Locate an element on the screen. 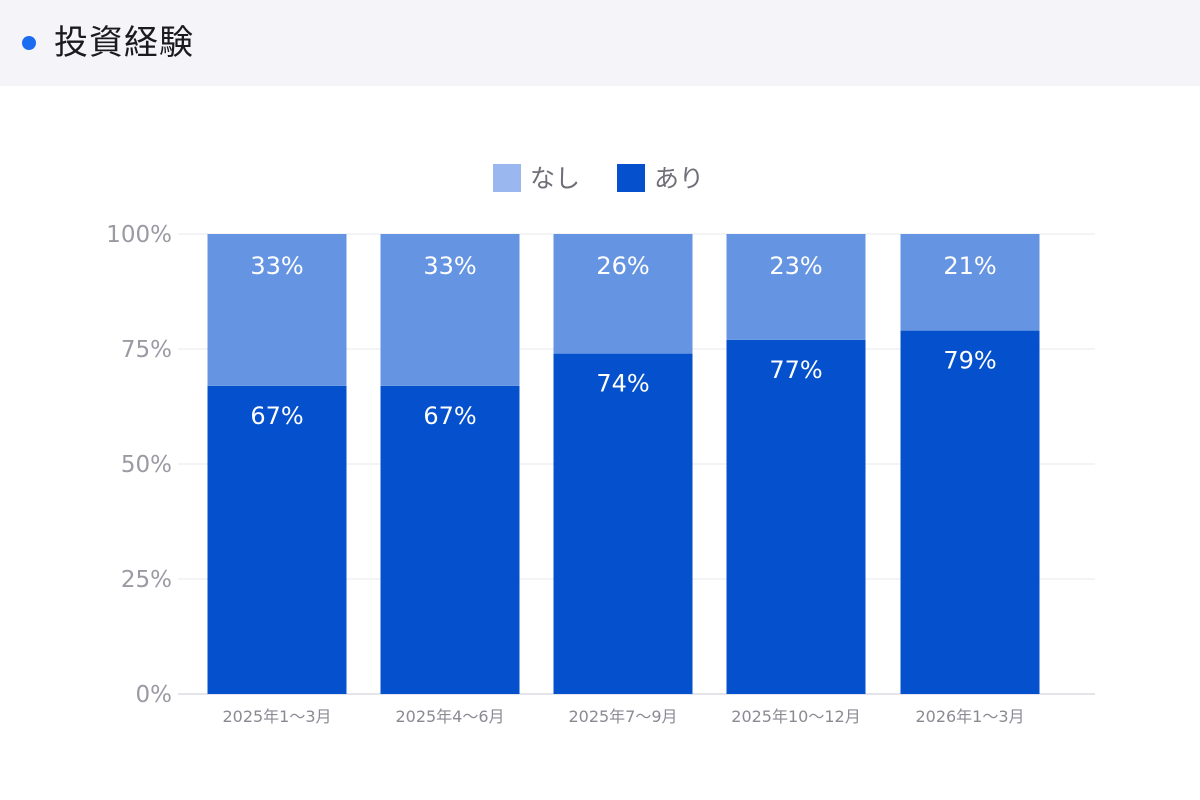 This screenshot has height=800, width=1200. legend-label: あり is located at coordinates (679, 178).